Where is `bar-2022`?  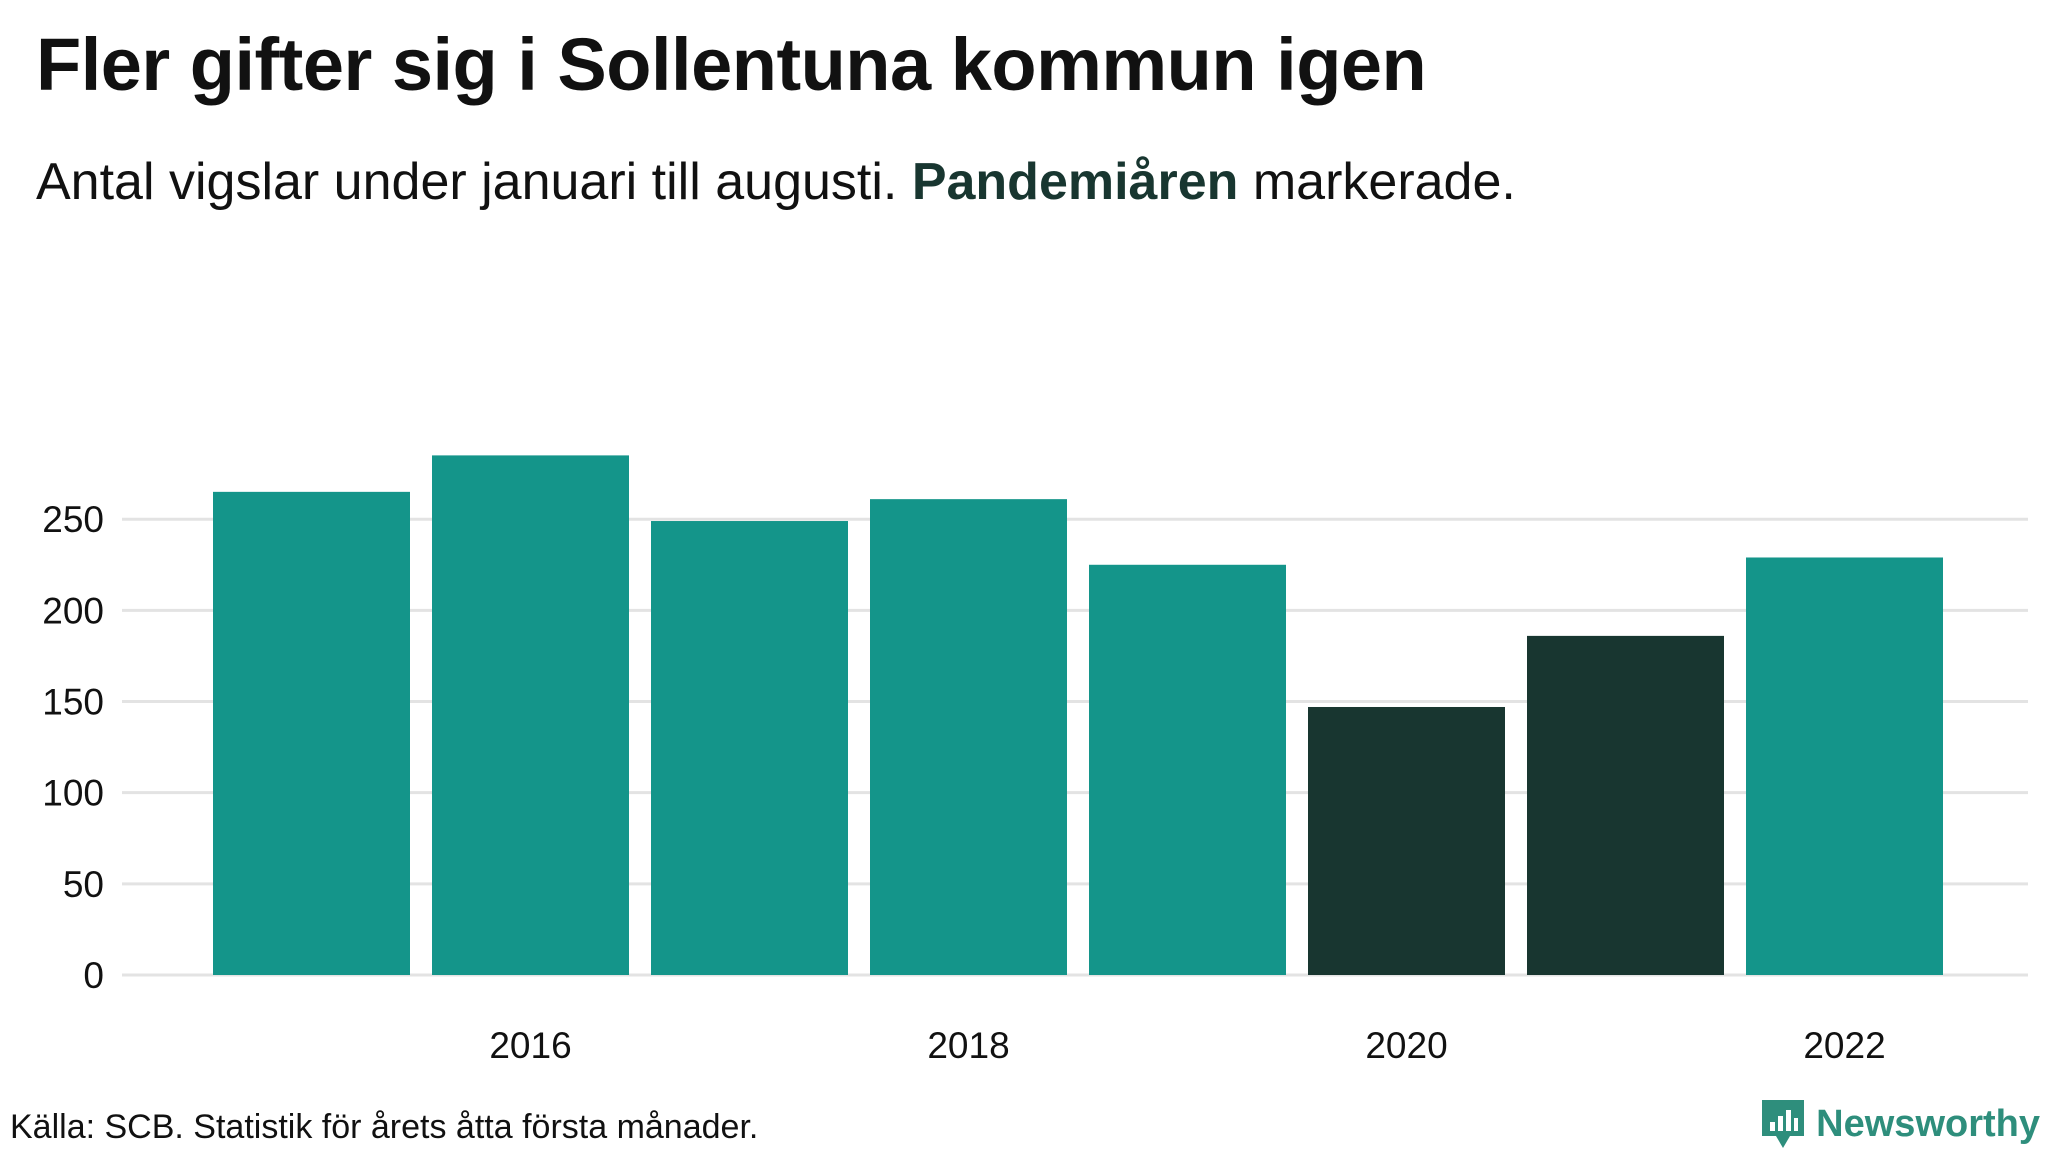
bar-2022 is located at coordinates (1844, 766).